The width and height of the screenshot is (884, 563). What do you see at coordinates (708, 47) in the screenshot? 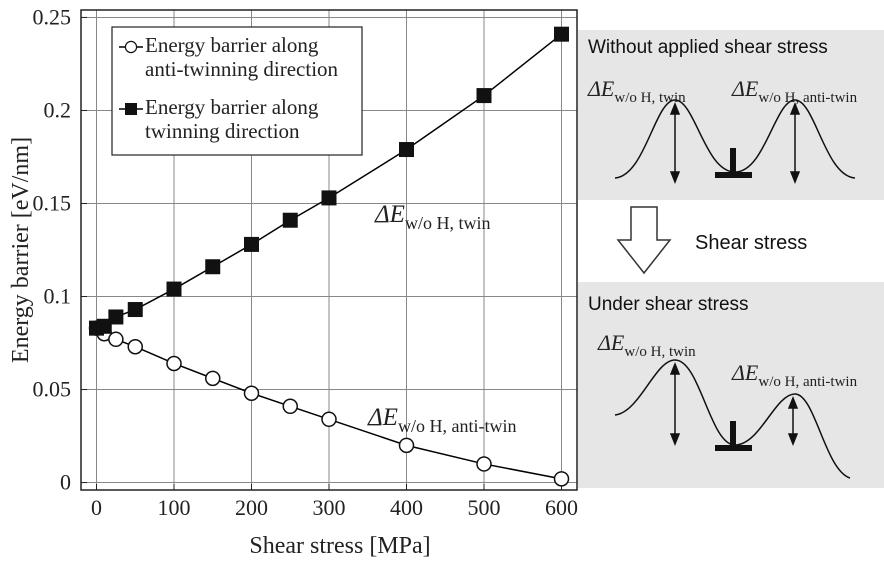
I see `panel-title: Without applied shear stress` at bounding box center [708, 47].